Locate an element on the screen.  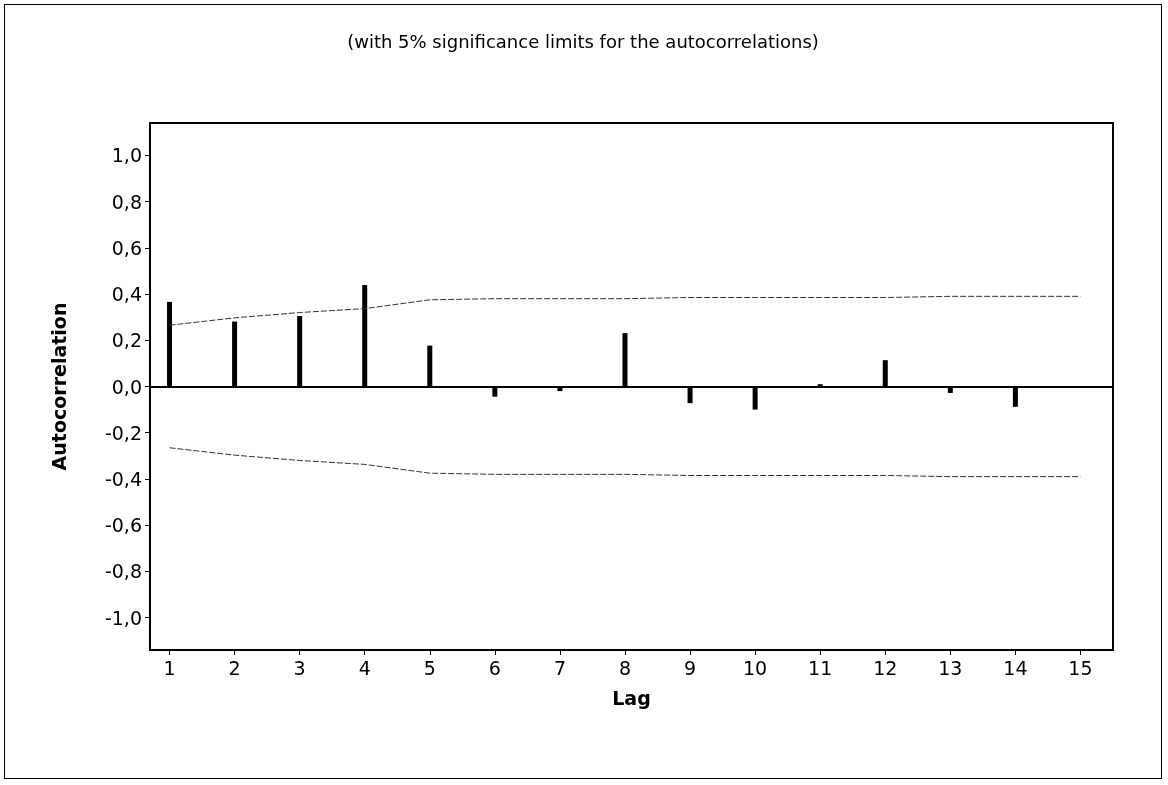
x-tick-label: 11 is located at coordinates (820, 667).